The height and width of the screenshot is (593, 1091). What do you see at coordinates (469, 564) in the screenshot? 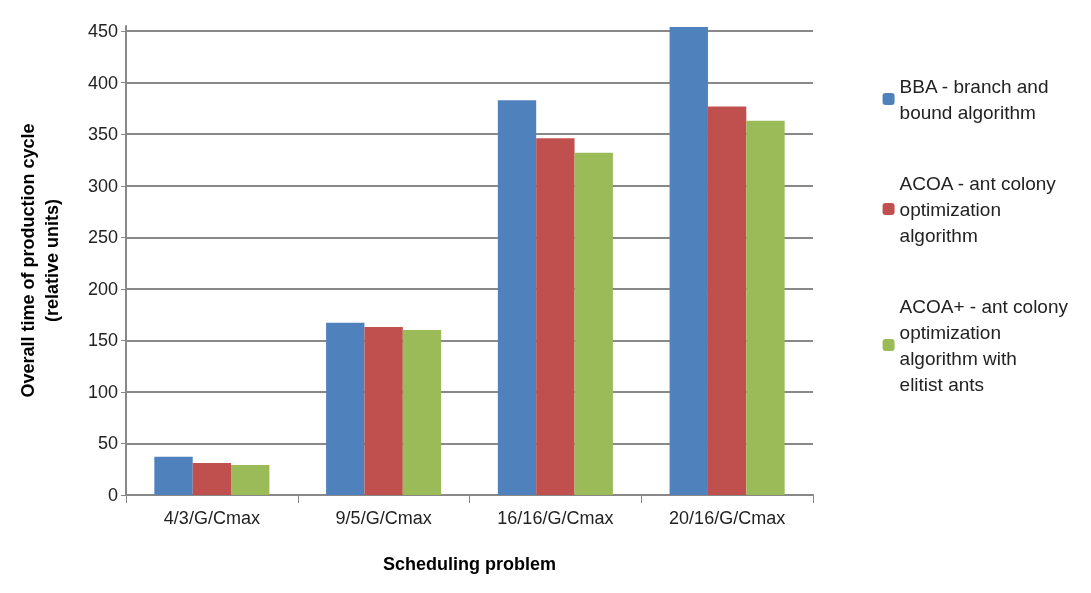
I see `x-axis-title: Scheduling problem` at bounding box center [469, 564].